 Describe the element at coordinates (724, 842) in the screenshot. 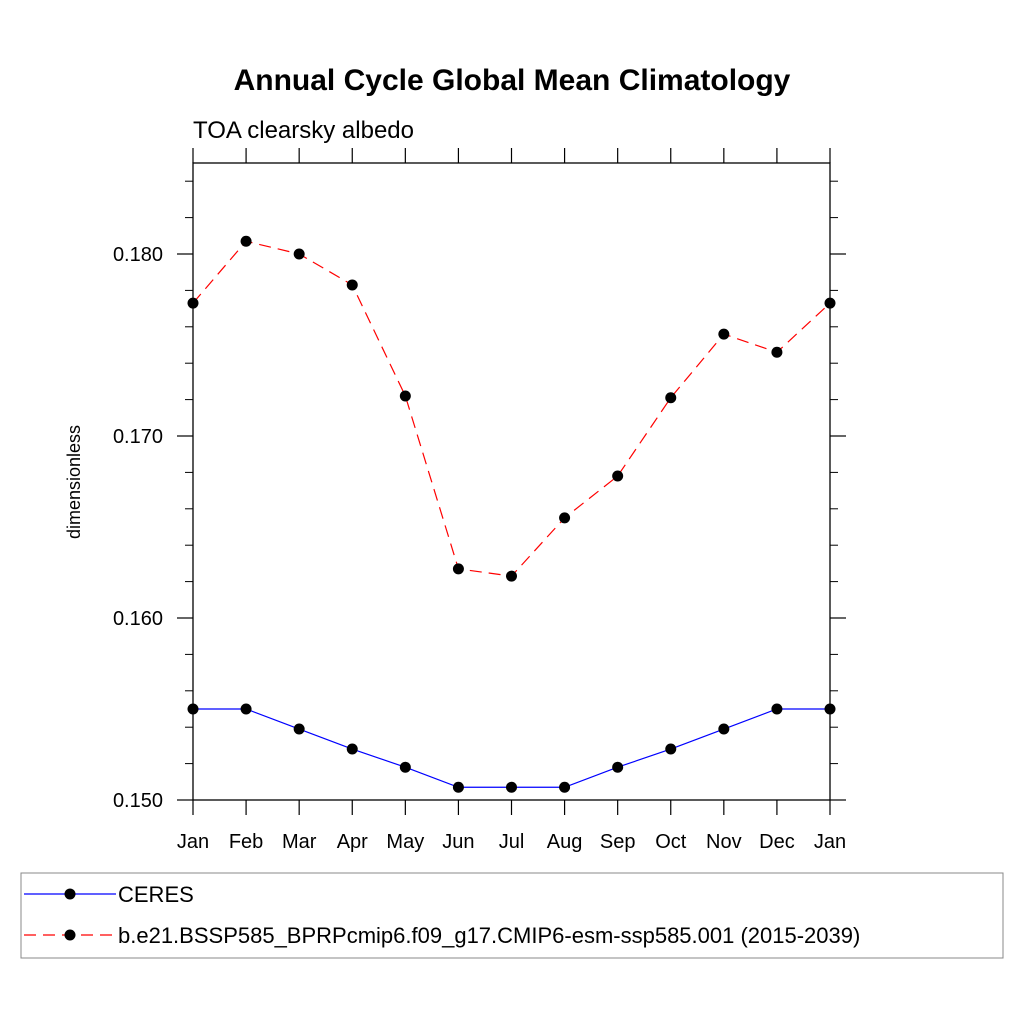

I see `x-tick-label: Nov` at that location.